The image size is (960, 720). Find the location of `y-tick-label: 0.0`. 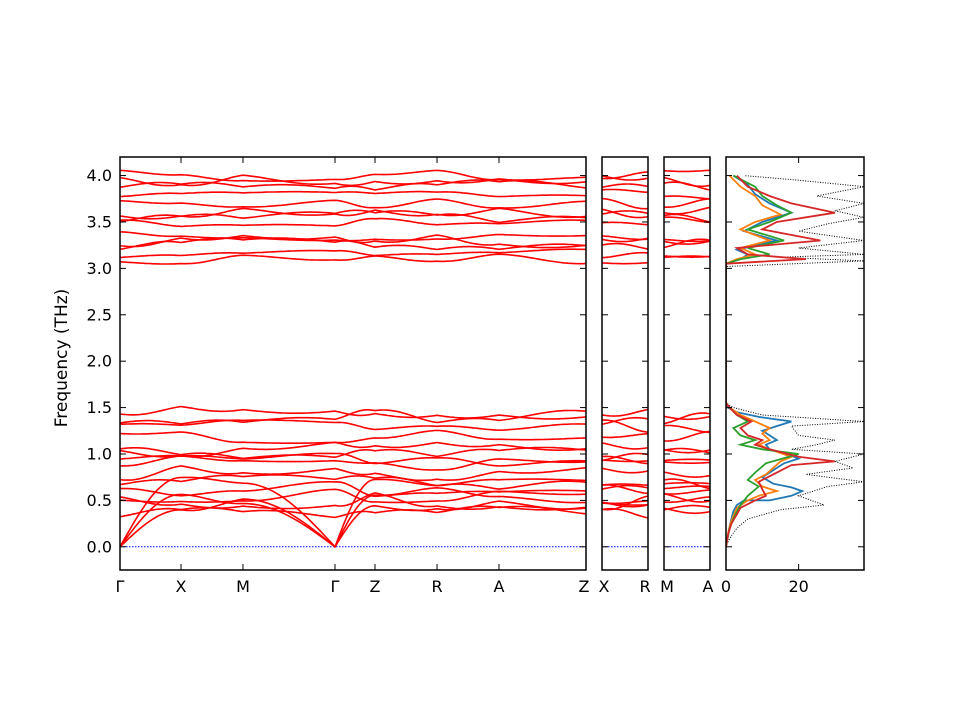

y-tick-label: 0.0 is located at coordinates (99, 546).